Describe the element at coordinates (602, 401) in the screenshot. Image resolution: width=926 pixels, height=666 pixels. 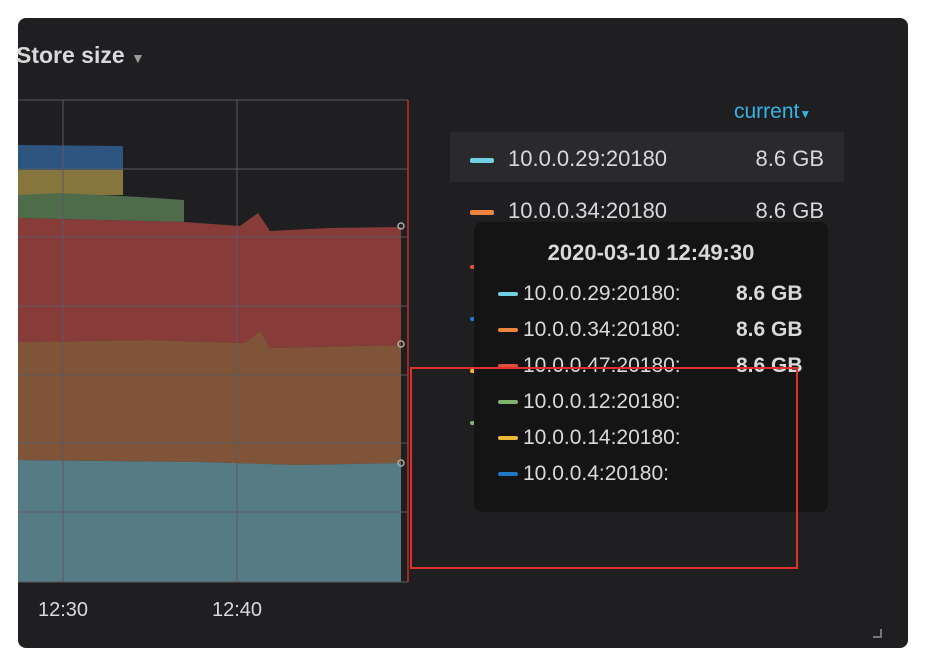
I see `tooltip-name: 10.0.0.12:20180:` at that location.